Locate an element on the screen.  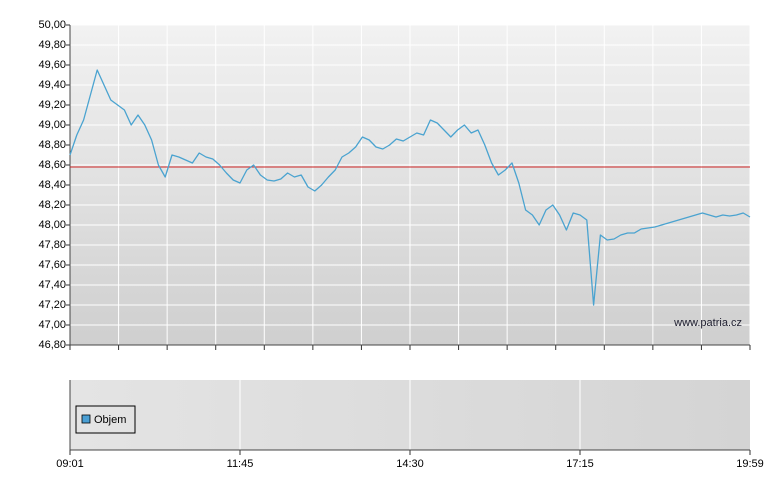
y-tick-label: 47,40 is located at coordinates (52, 285).